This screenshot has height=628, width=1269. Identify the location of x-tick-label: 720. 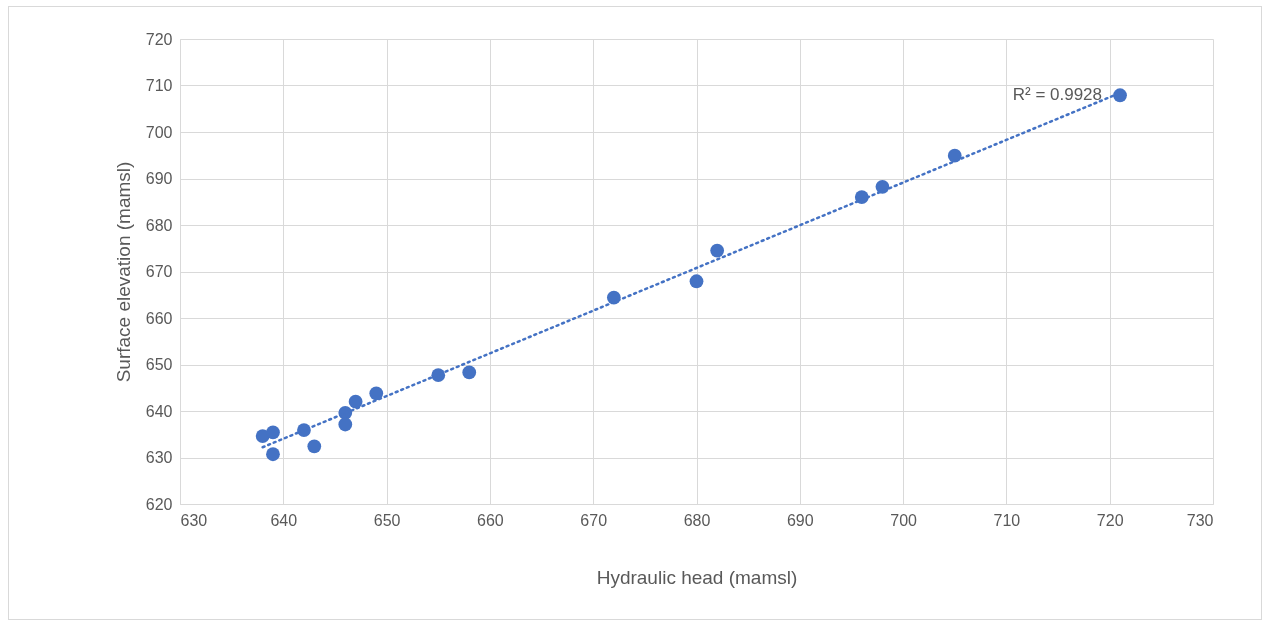
(1110, 520).